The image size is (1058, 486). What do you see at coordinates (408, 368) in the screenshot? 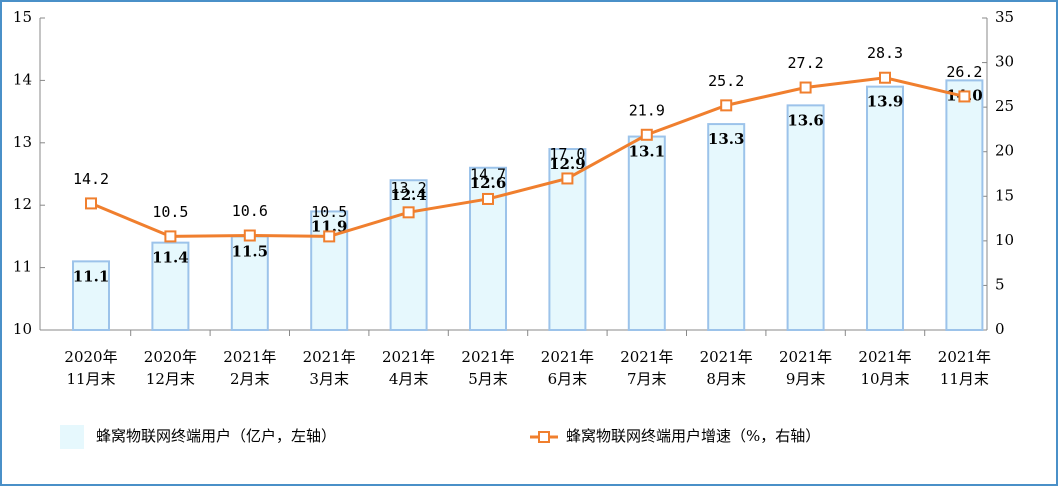
I see `x-tick-label: 2021年 4月末` at bounding box center [408, 368].